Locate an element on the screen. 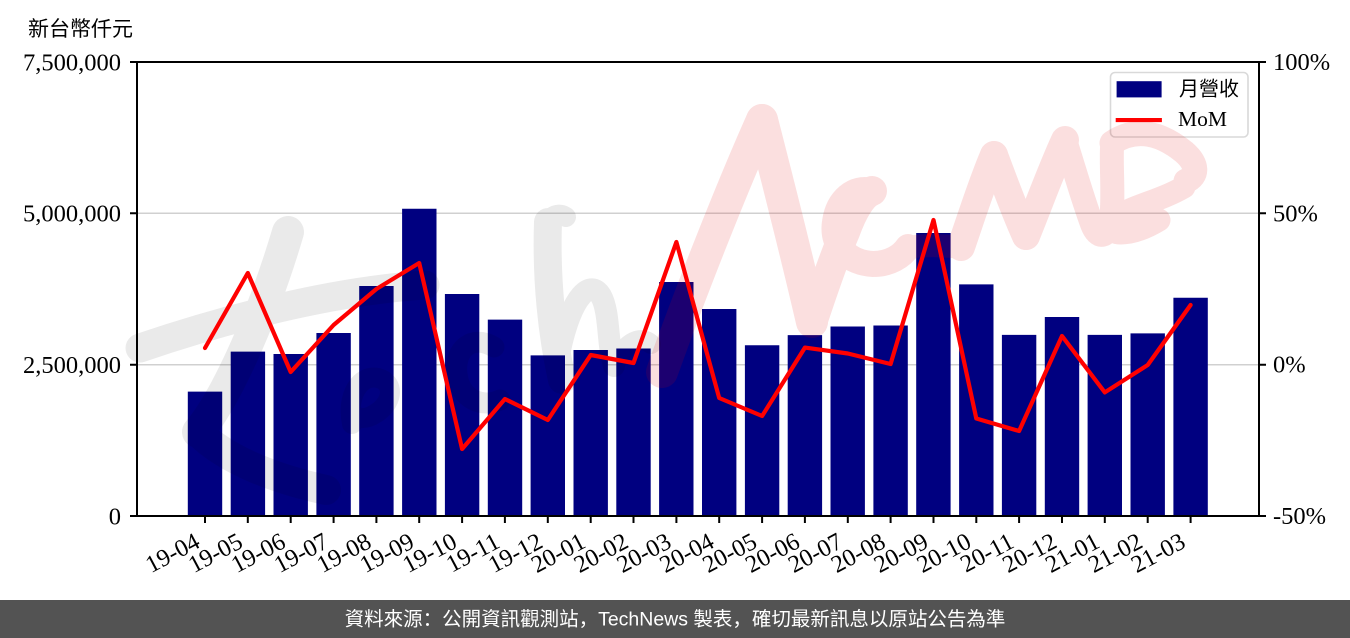  svg-text: 100% is located at coordinates (1301, 62).